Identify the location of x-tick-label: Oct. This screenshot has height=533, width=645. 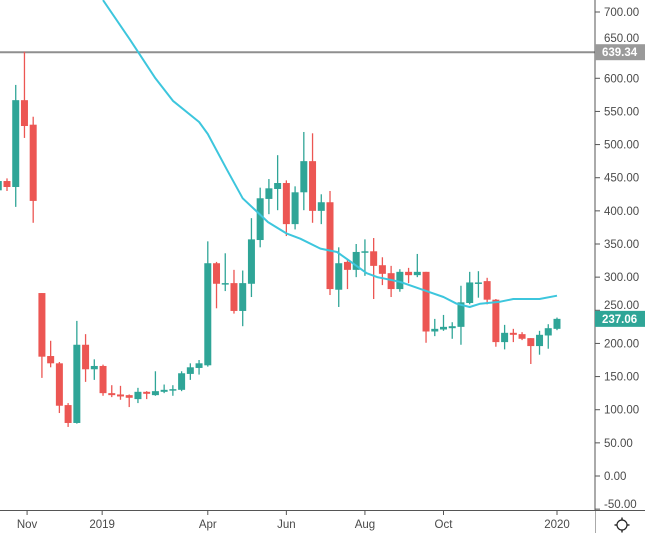
(444, 525).